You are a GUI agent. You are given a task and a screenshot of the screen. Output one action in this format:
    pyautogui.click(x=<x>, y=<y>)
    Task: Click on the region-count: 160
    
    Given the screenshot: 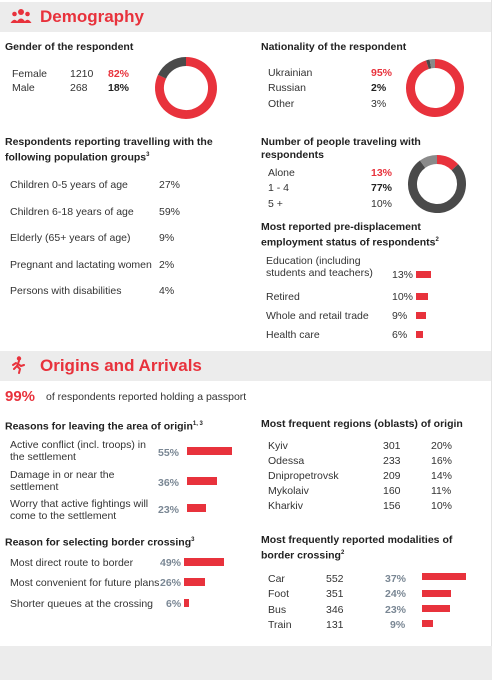 What is the action you would take?
    pyautogui.click(x=392, y=491)
    